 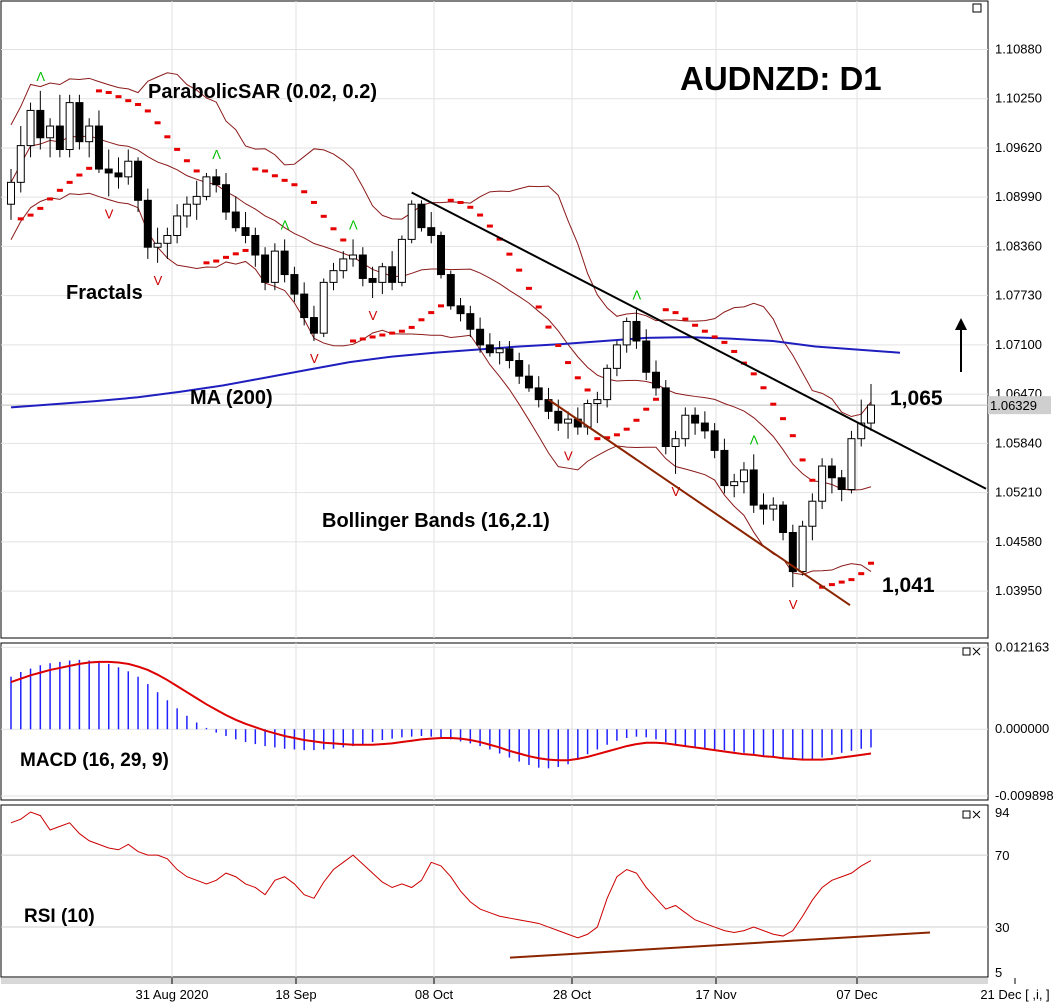 I want to click on rsi-trendline, so click(x=720, y=945).